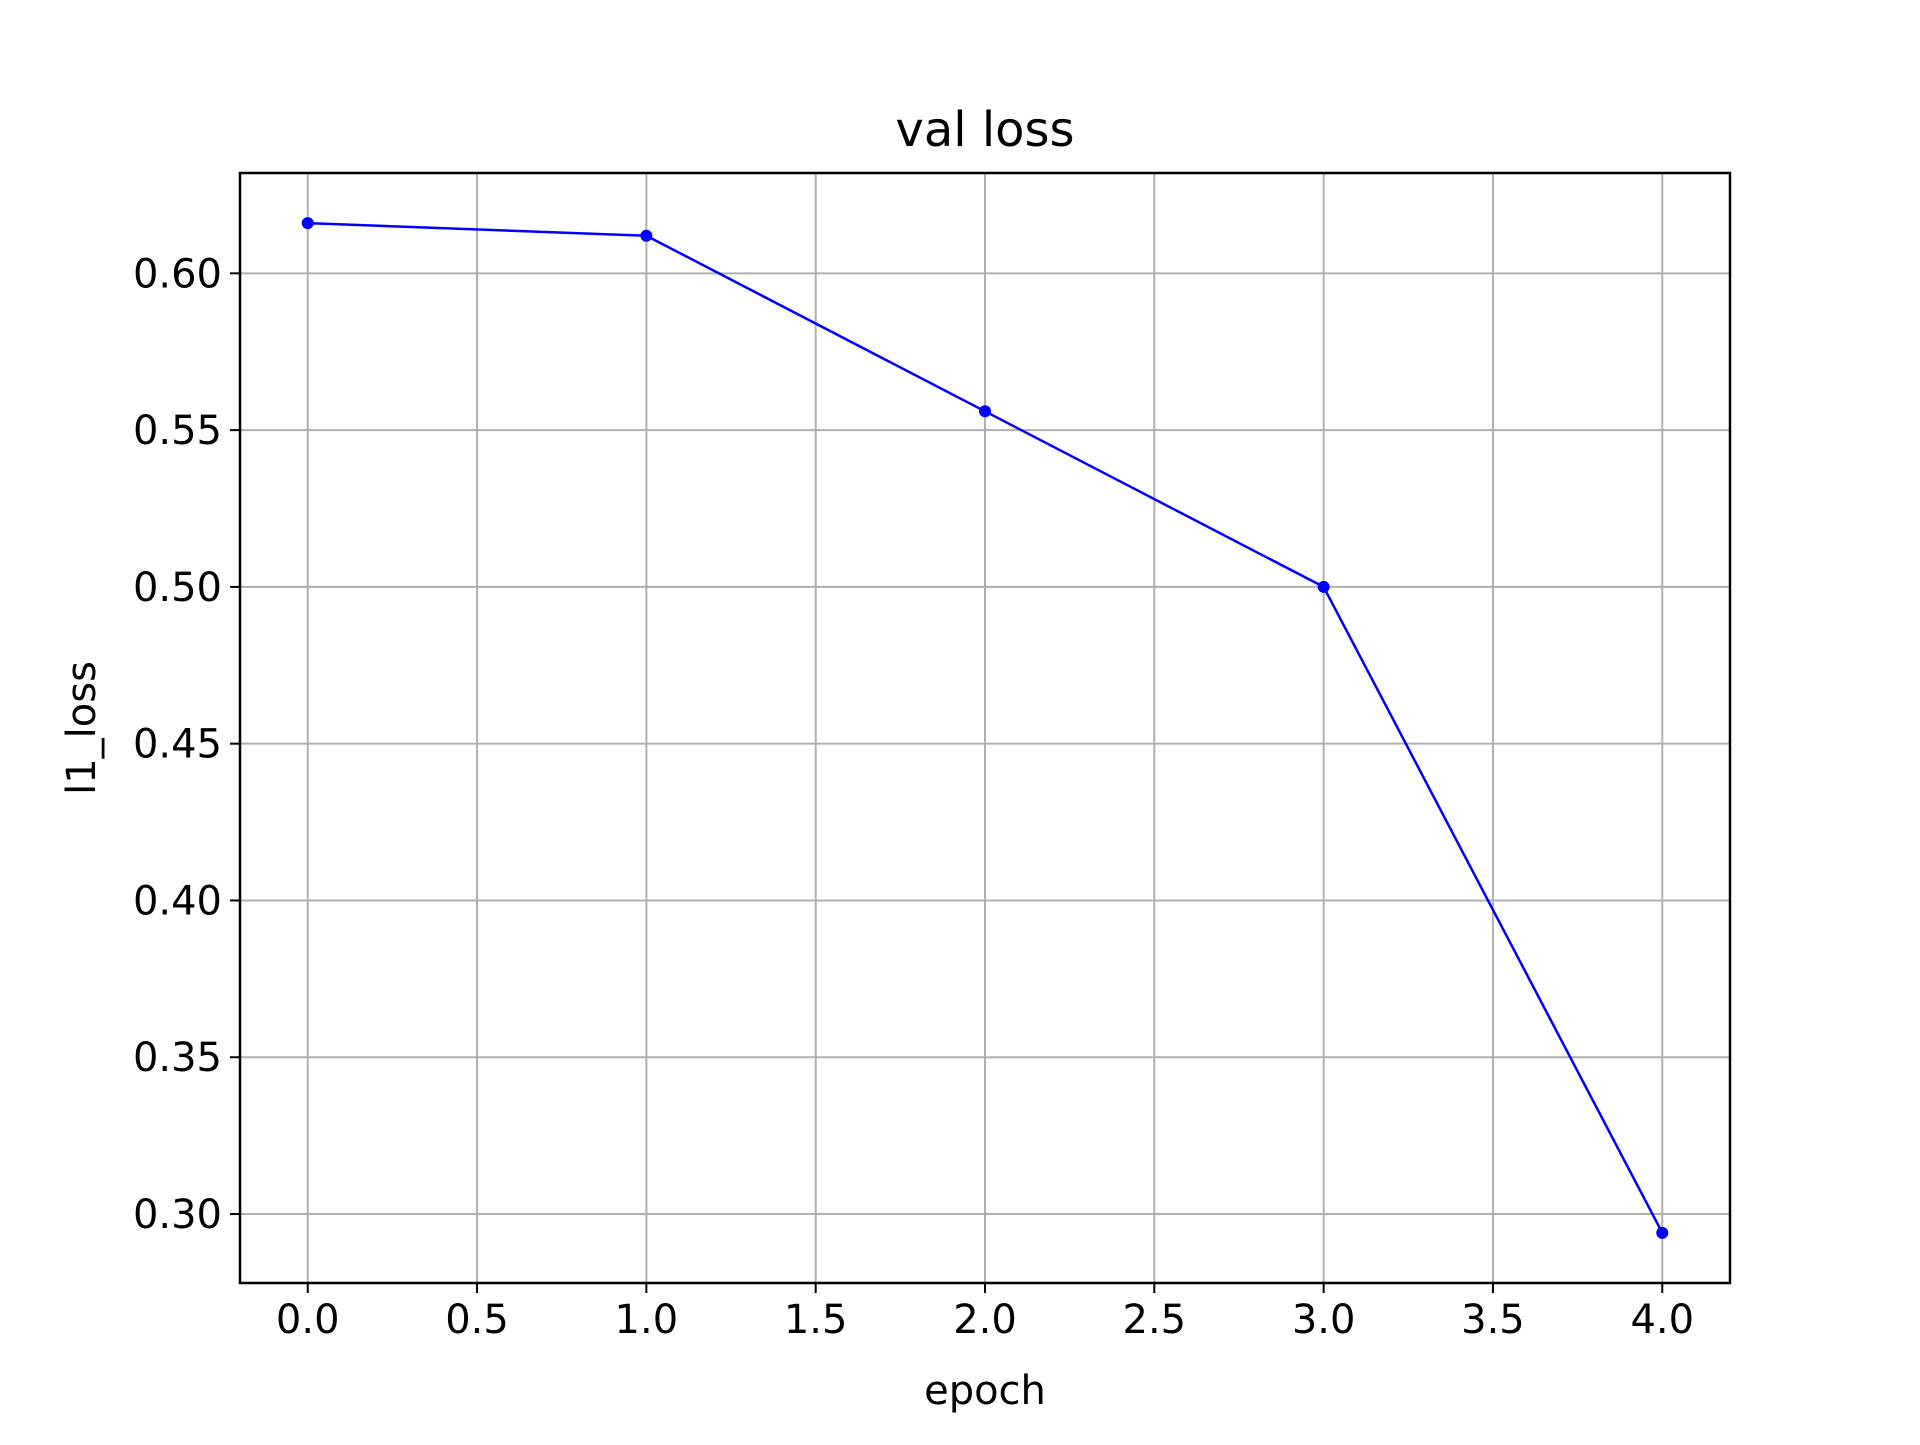 The width and height of the screenshot is (1920, 1445). Describe the element at coordinates (308, 1320) in the screenshot. I see `x-tick-label: 0.0` at that location.